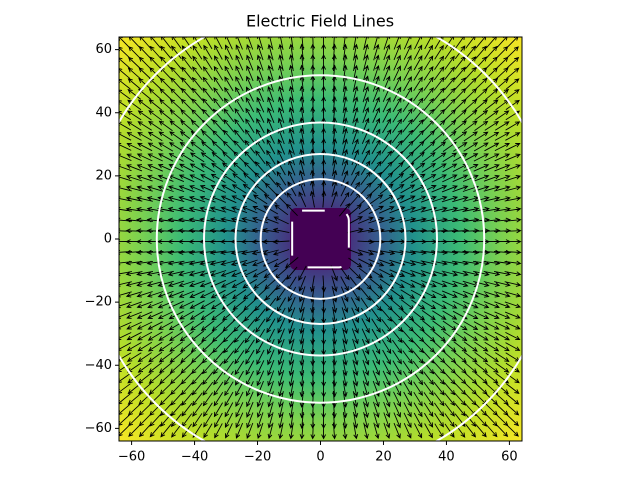  I want to click on x-tick-label: 40, so click(446, 457).